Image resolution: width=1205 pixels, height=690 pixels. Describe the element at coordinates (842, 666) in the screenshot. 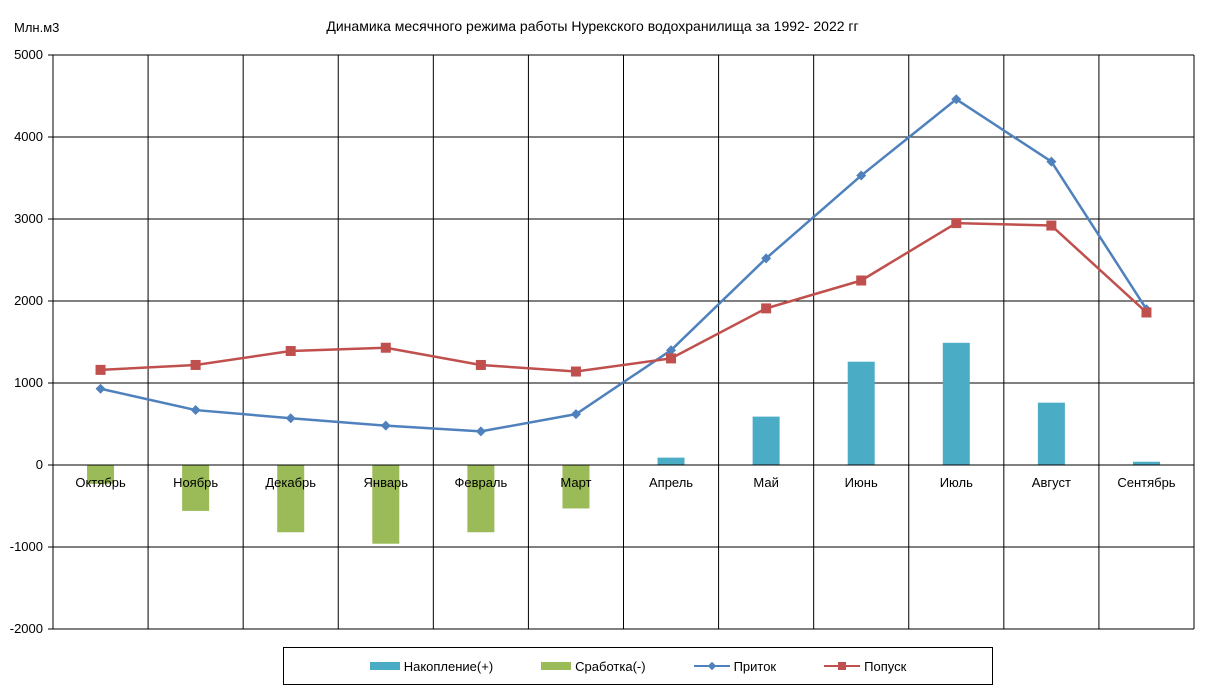

I see `legend-swatch-release` at that location.